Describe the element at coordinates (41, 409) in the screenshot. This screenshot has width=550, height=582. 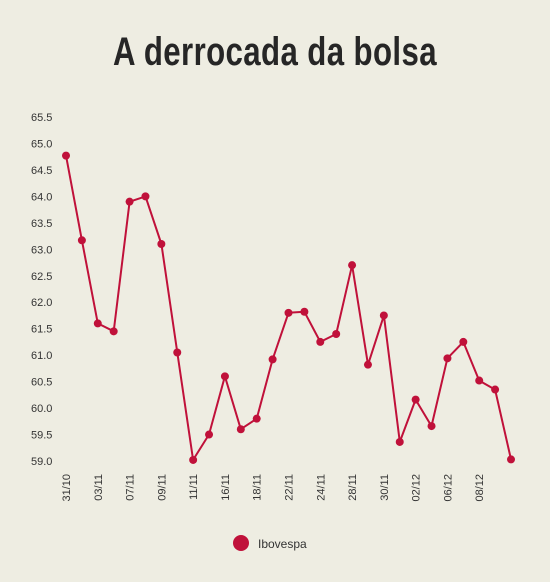
I see `y-tick-label: 60.0` at that location.